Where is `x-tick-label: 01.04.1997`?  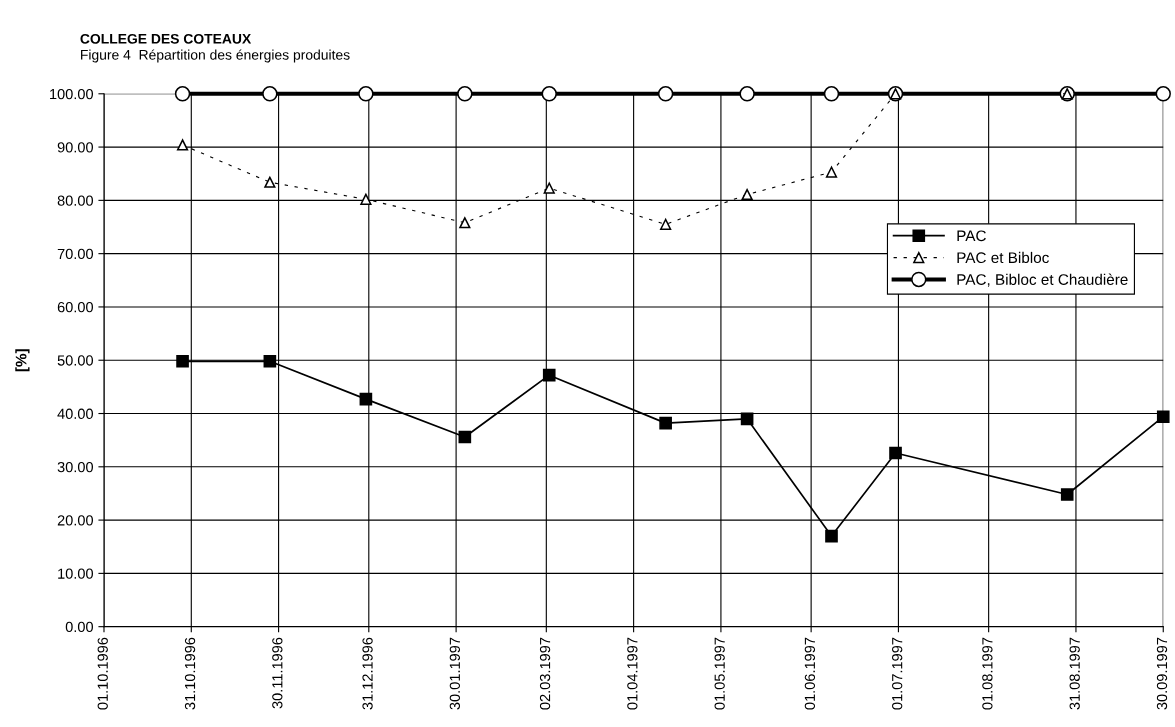
x-tick-label: 01.04.1997 is located at coordinates (632, 673).